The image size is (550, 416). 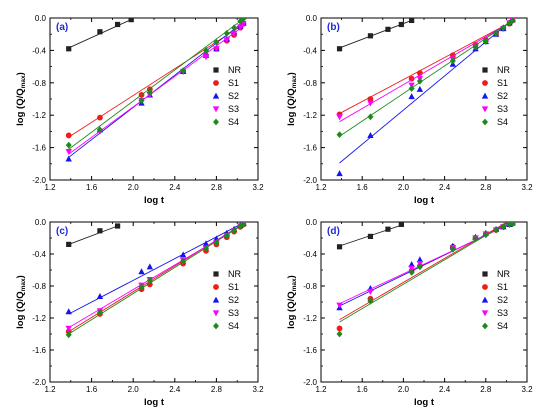 I want to click on fit-line-s4, so click(x=424, y=272).